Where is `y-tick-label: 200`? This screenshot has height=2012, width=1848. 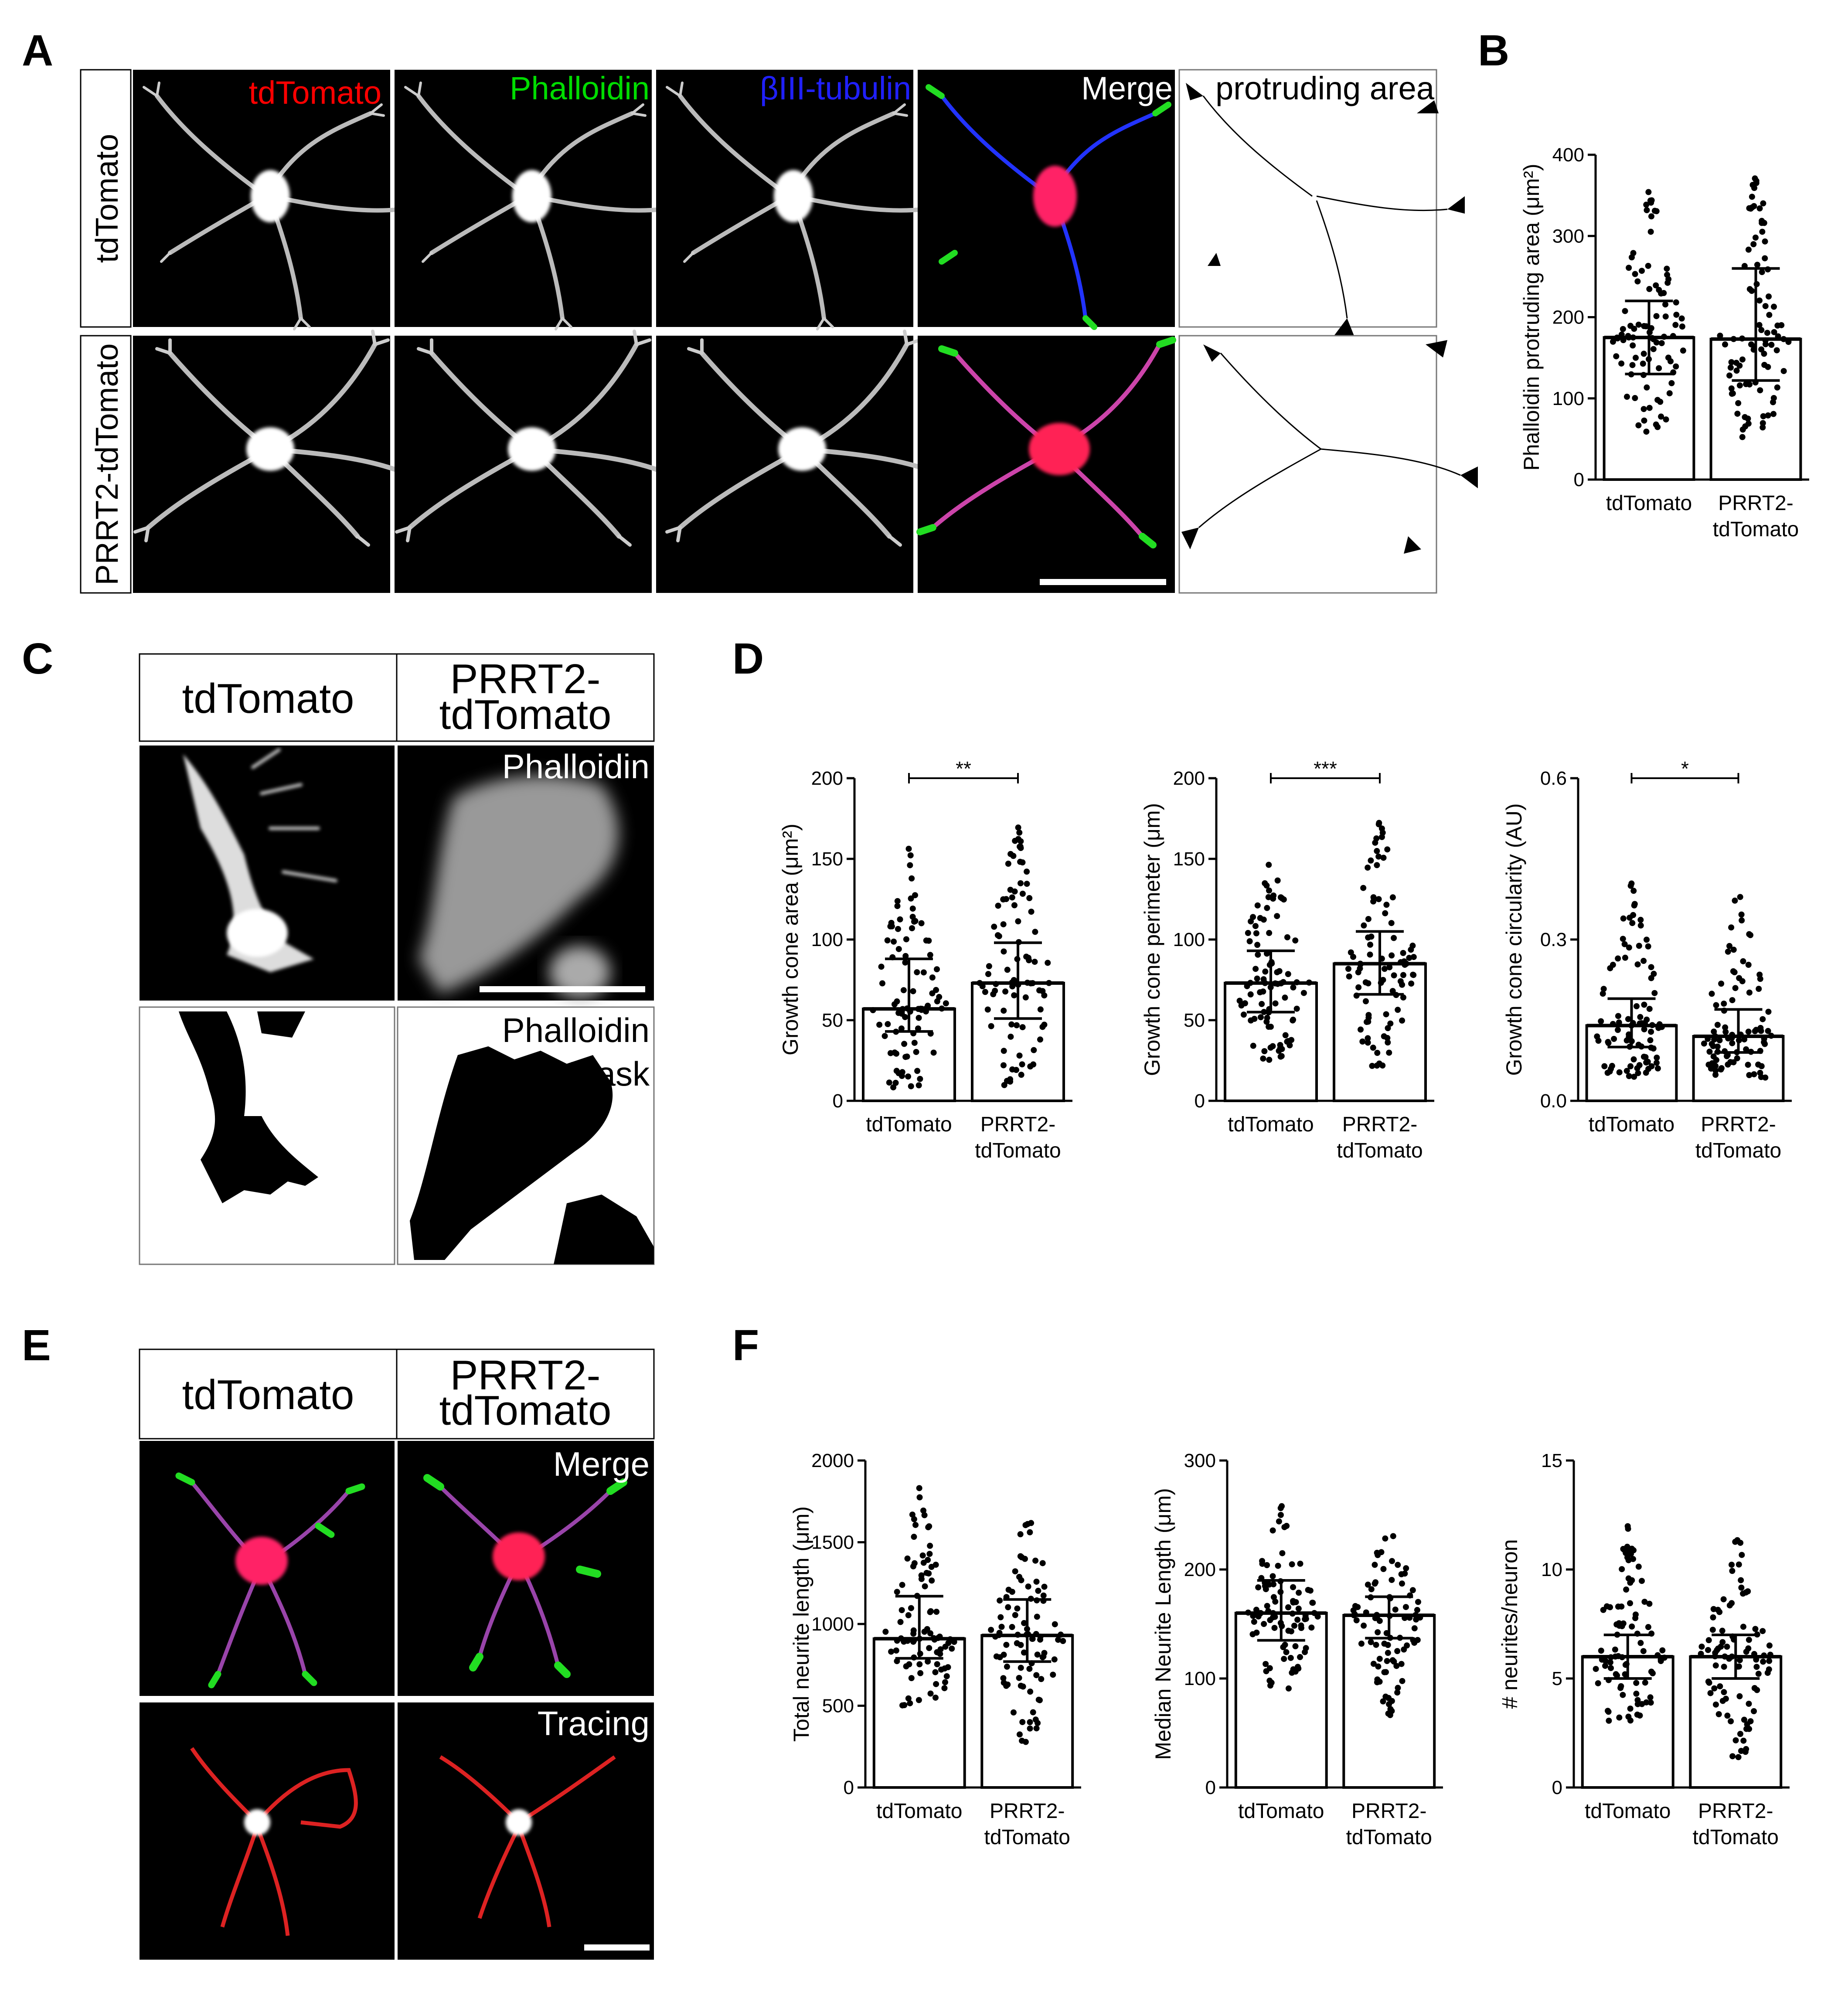 y-tick-label: 200 is located at coordinates (1200, 1569).